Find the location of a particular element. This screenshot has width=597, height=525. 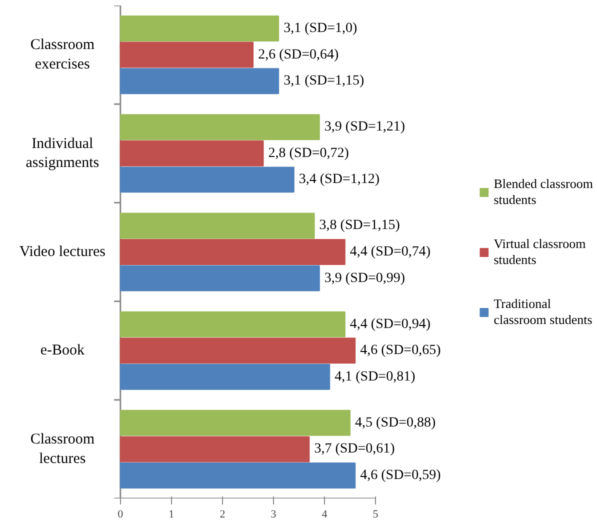

data-label: 2,6 (SD=0,64) is located at coordinates (299, 54).